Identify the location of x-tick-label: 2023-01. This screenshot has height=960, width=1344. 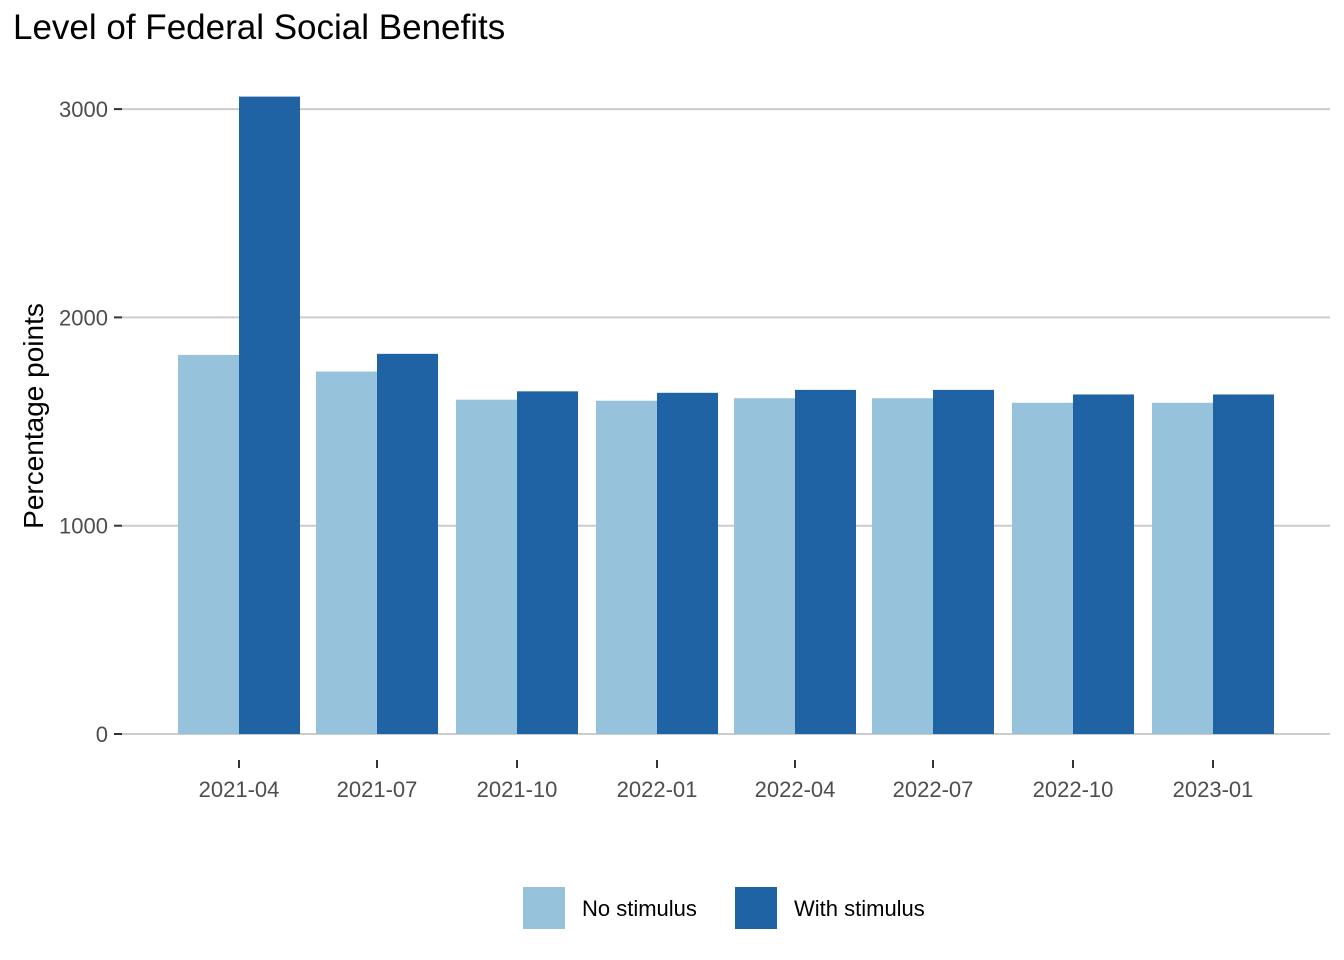
(1213, 789).